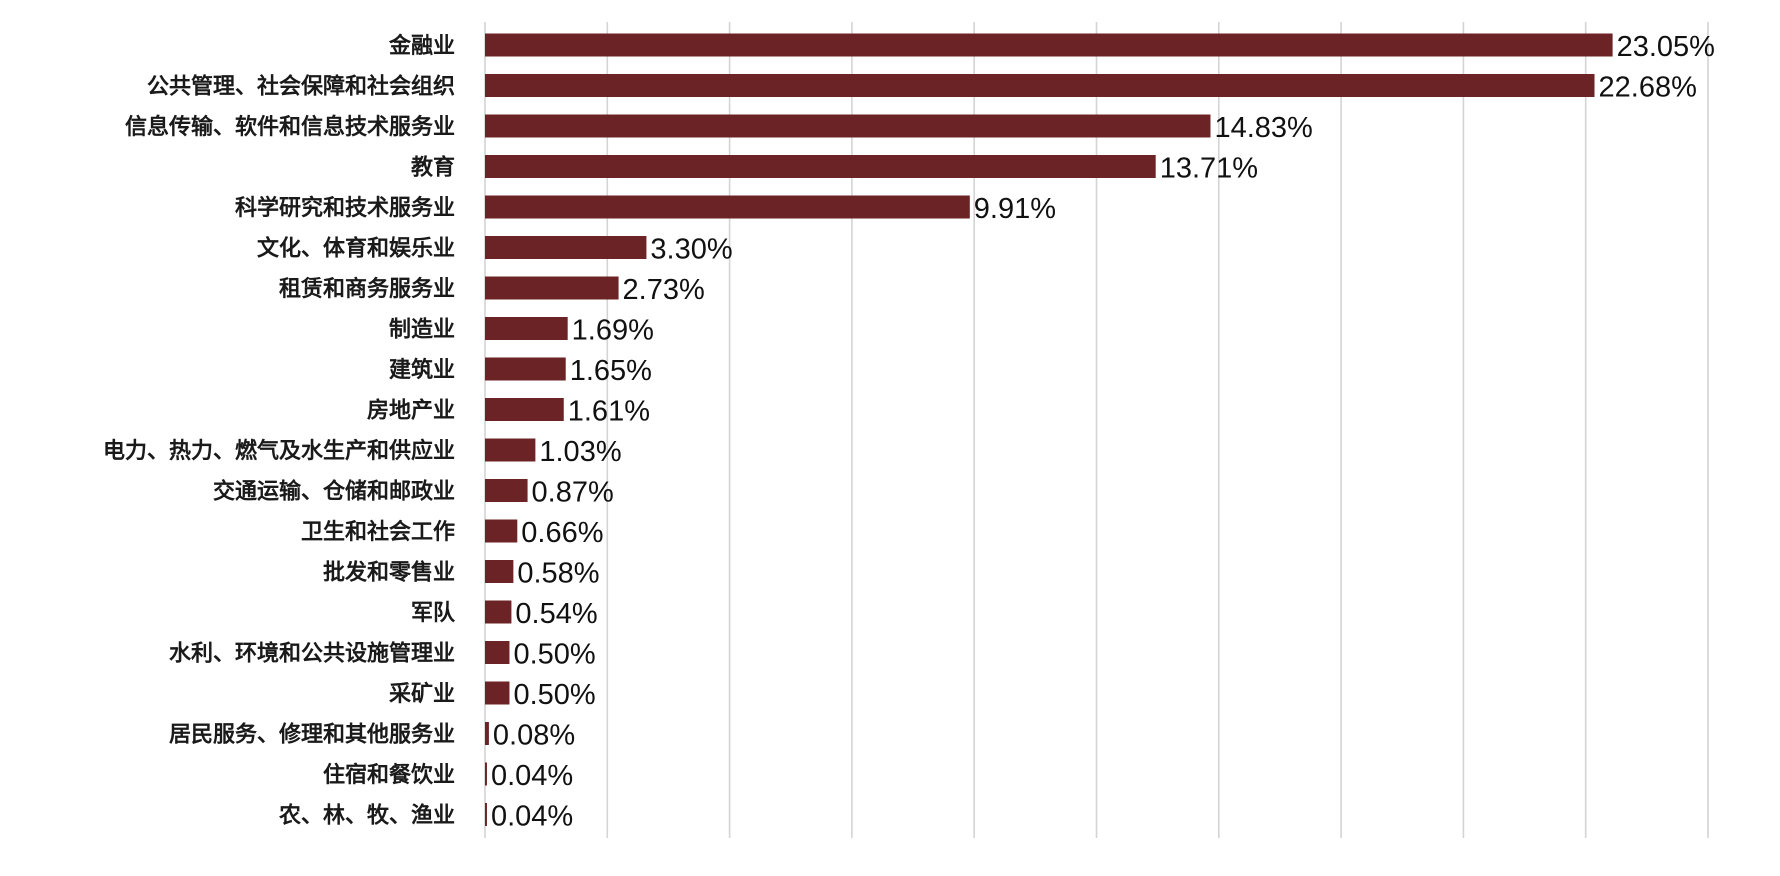 This screenshot has width=1780, height=876. What do you see at coordinates (1666, 47) in the screenshot?
I see `value-label-0: 23.05%` at bounding box center [1666, 47].